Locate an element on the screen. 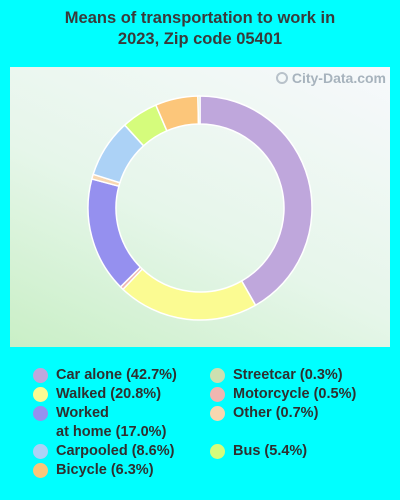 This screenshot has width=400, height=500. watermark-text: City-Data.com is located at coordinates (338, 78).